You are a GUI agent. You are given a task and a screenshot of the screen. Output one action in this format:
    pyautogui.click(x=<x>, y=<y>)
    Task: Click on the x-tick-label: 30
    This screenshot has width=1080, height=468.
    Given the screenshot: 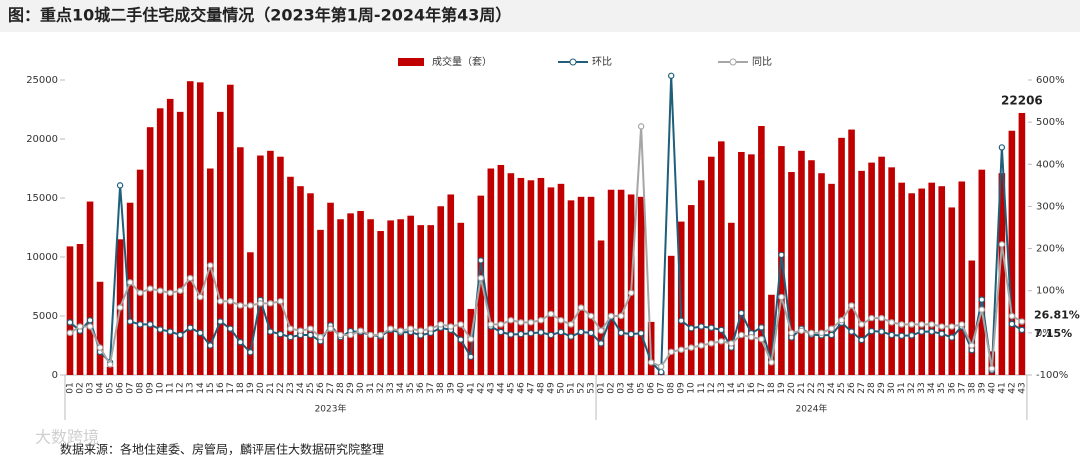 What is the action you would take?
    pyautogui.click(x=892, y=388)
    